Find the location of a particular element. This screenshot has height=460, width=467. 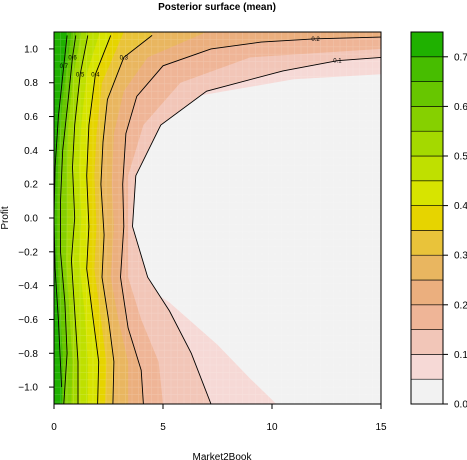

colorbar-swatch-0.35 is located at coordinates (427, 218).